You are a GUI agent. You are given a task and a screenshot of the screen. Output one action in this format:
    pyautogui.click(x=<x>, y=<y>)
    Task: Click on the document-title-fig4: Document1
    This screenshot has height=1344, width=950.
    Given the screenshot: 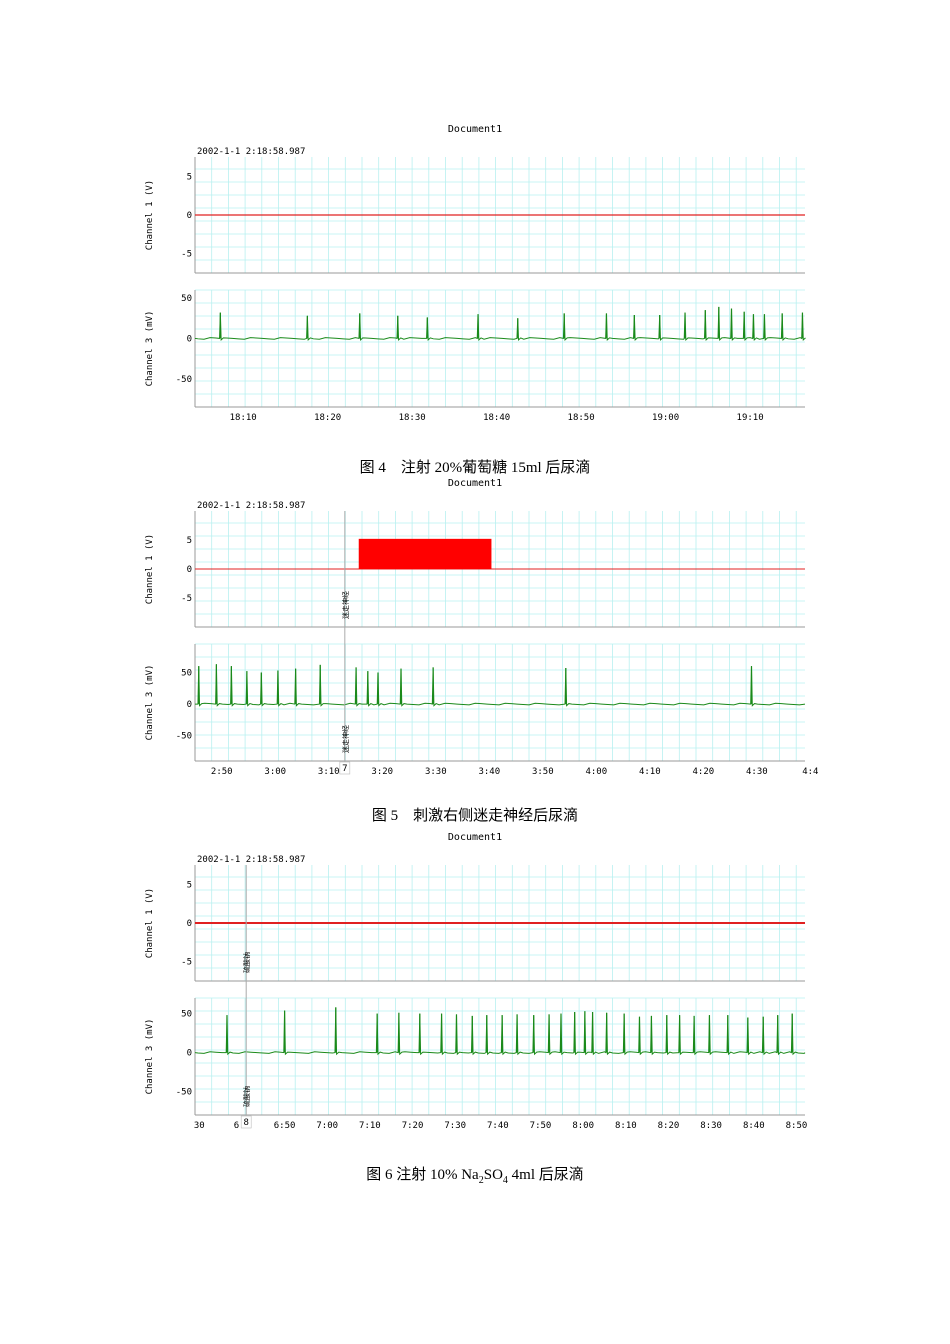 What is the action you would take?
    pyautogui.click(x=475, y=129)
    